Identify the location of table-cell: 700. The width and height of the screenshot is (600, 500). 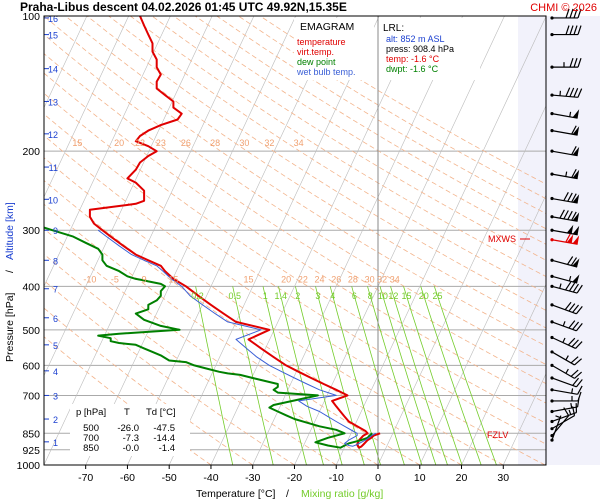
(91, 438).